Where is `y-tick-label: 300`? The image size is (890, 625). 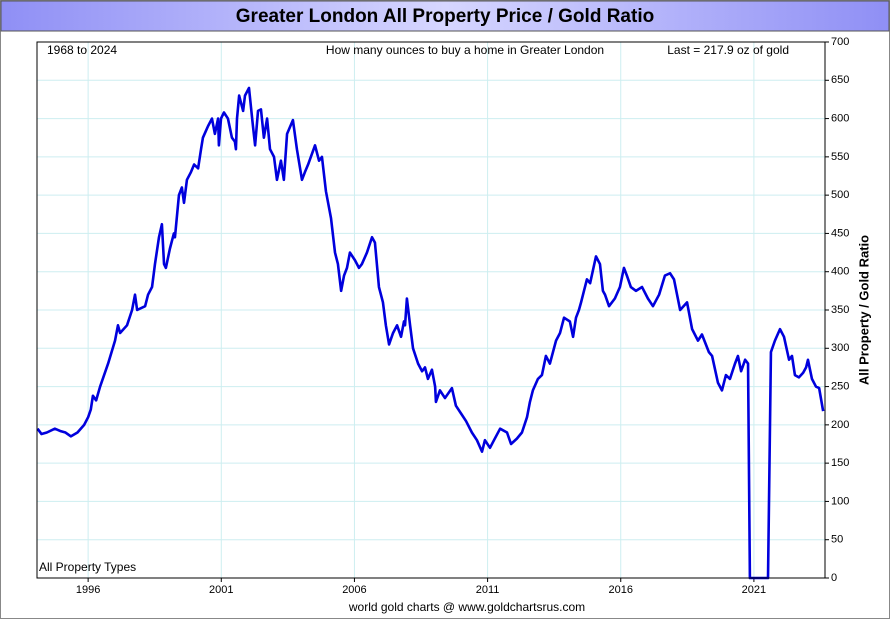
y-tick-label: 300 is located at coordinates (840, 348).